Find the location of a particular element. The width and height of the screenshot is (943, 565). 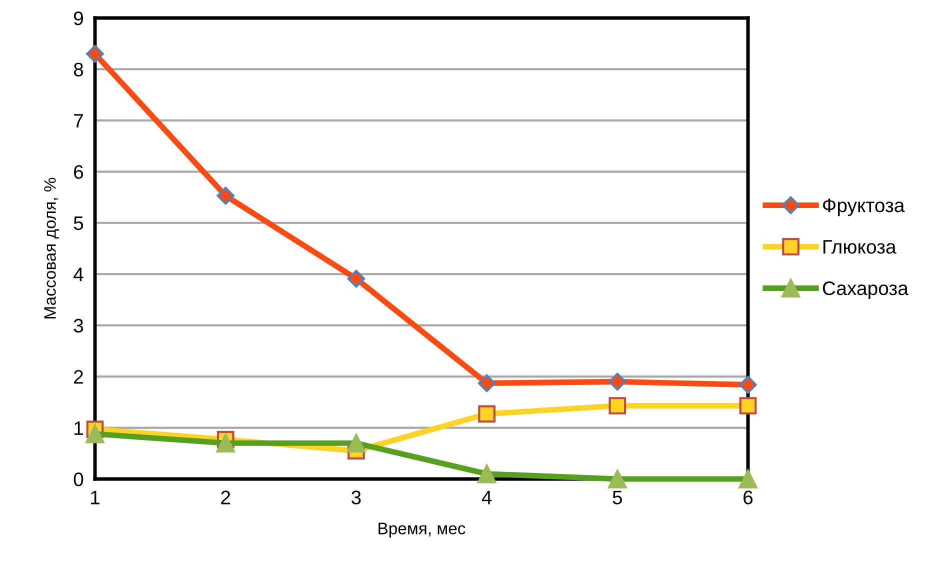

y-tick-label: 7 is located at coordinates (78, 121).